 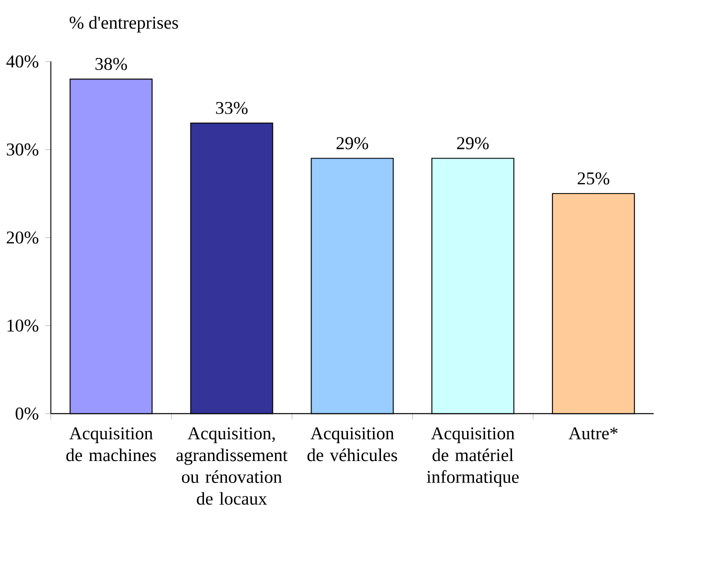 What do you see at coordinates (352, 444) in the screenshot?
I see `x-tick-label: Acquisition de véhicules` at bounding box center [352, 444].